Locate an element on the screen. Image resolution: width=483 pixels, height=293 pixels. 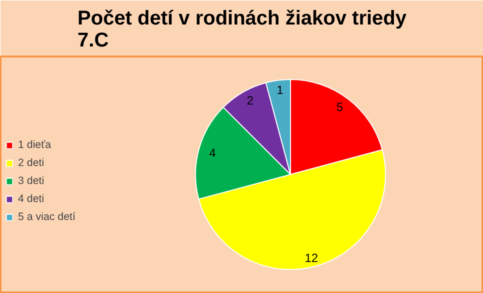
data-label: 2 is located at coordinates (250, 101).